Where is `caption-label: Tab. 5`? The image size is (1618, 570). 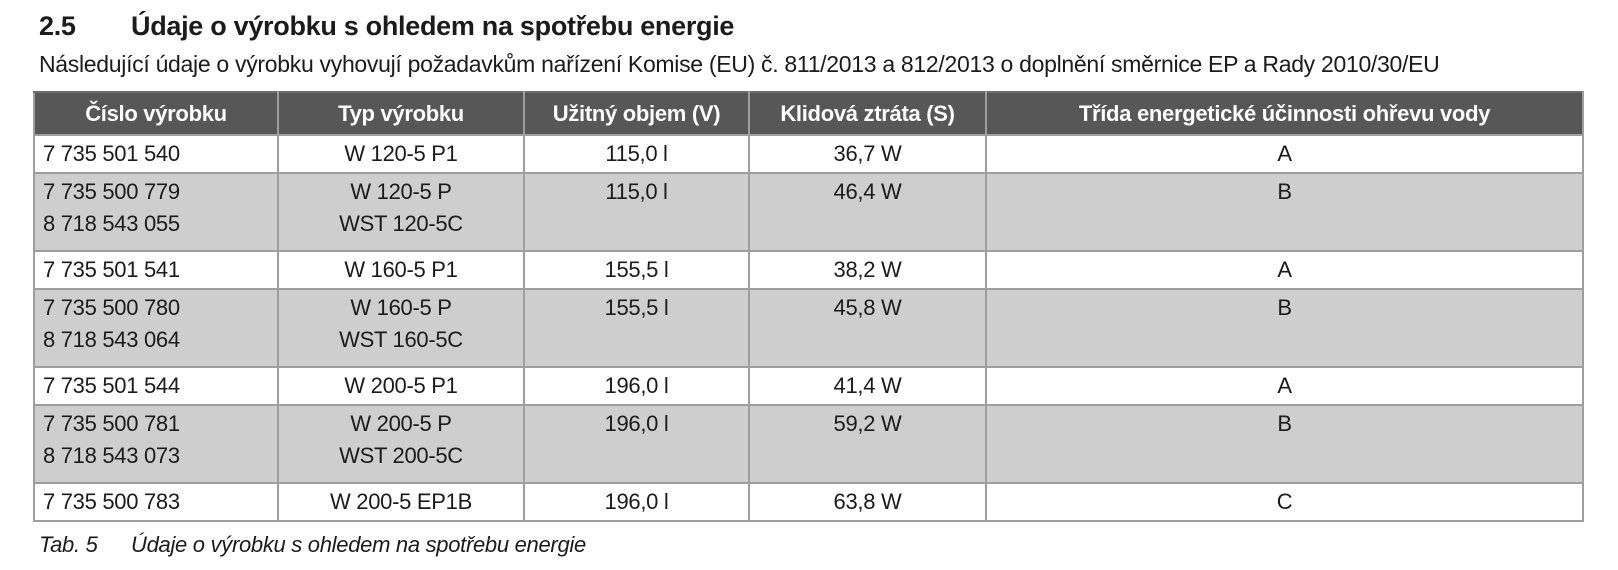 caption-label: Tab. 5 is located at coordinates (68, 544).